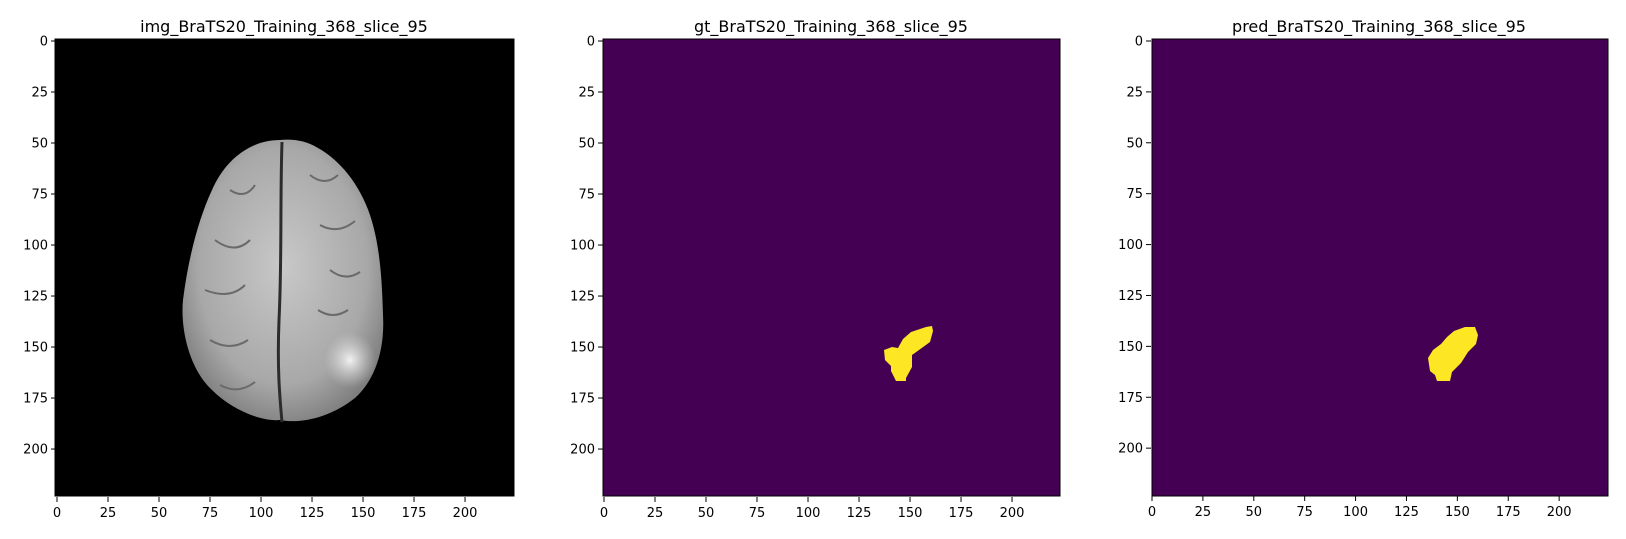  I want to click on panel-title: gt_BraTS20_Training_368_slice_95, so click(831, 27).